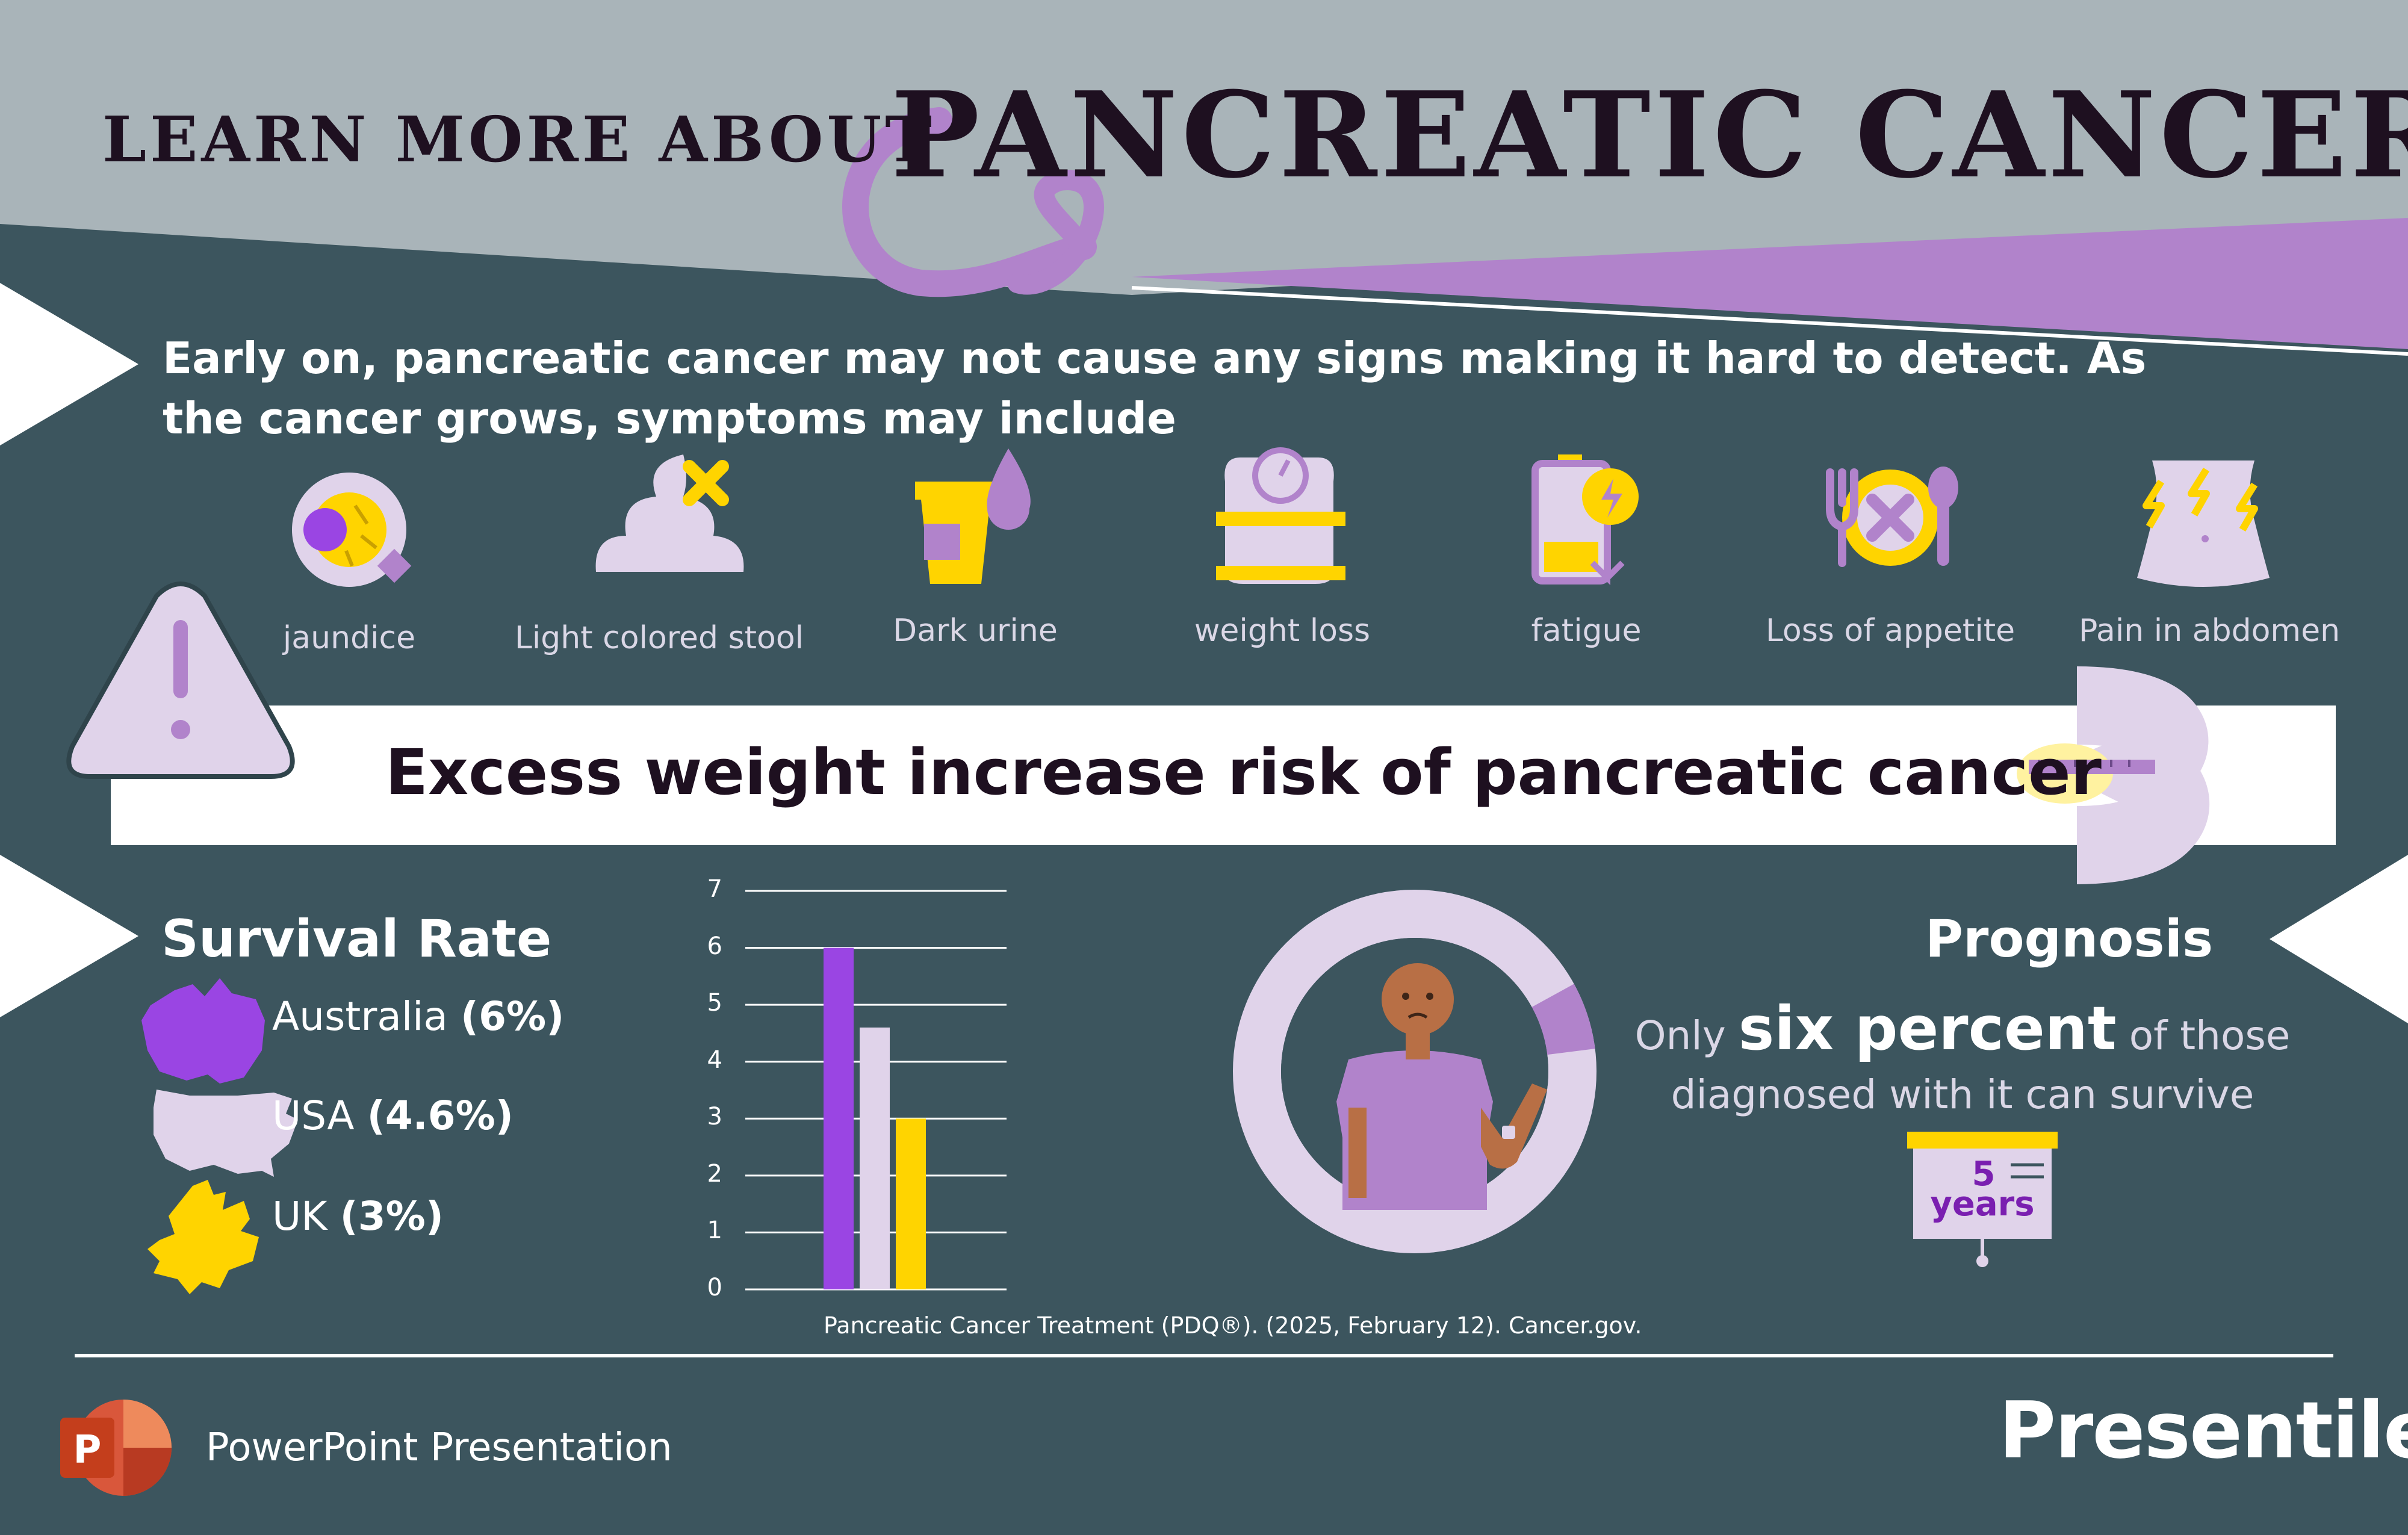  I want to click on y-tick-label: 5, so click(714, 1003).